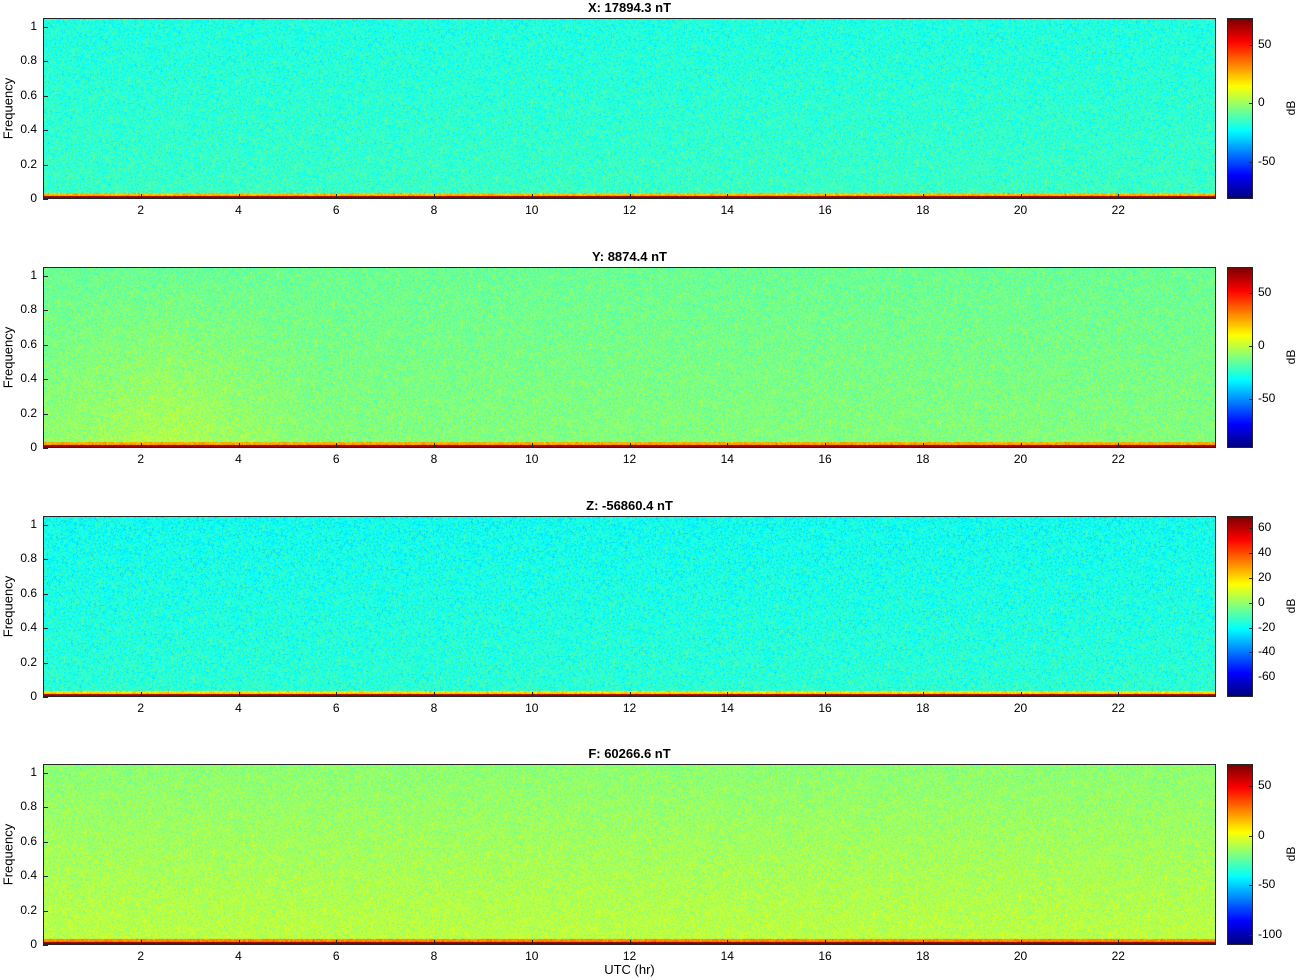 Image resolution: width=1305 pixels, height=980 pixels. What do you see at coordinates (28, 558) in the screenshot?
I see `y-tick-label: 0.8` at bounding box center [28, 558].